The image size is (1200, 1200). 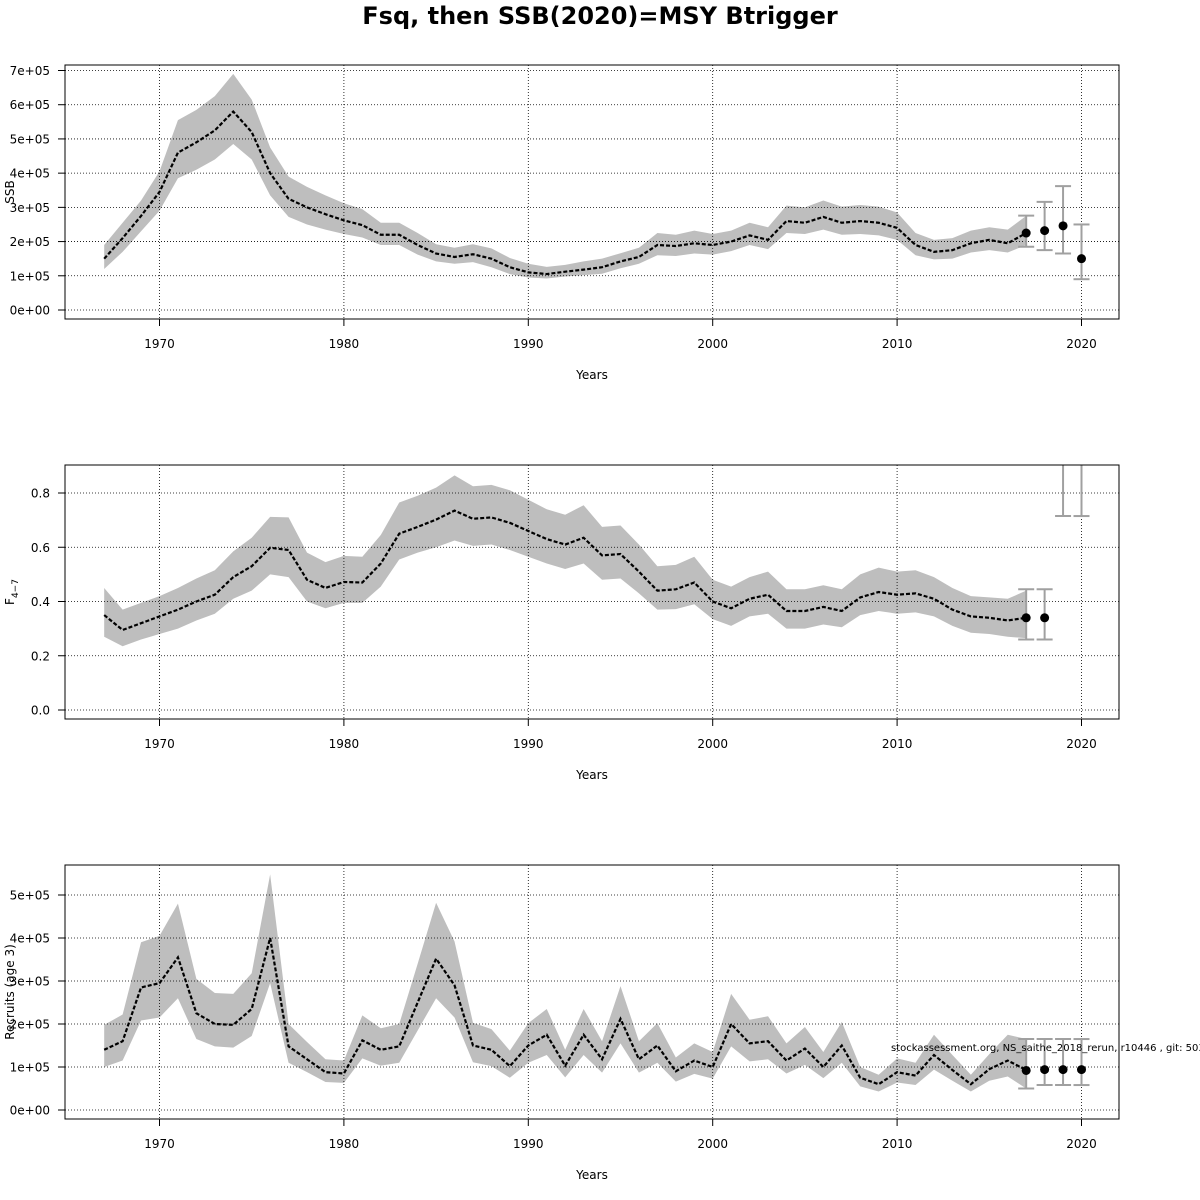 What do you see at coordinates (40, 494) in the screenshot?
I see `y-tick-label: 0.8` at bounding box center [40, 494].